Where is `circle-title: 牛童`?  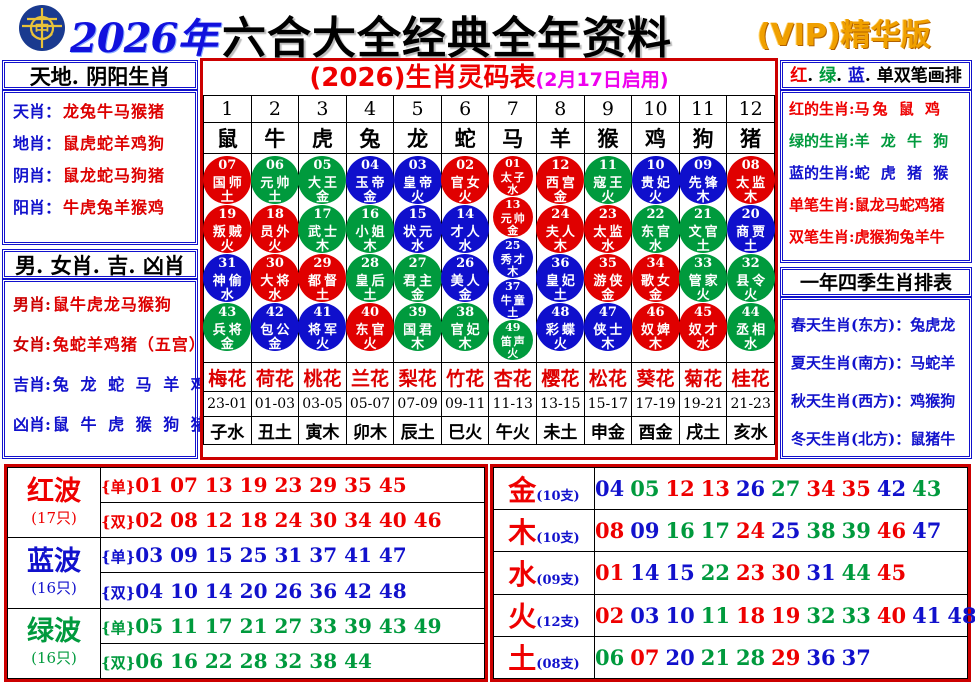
circle-title: 牛童 is located at coordinates (513, 300).